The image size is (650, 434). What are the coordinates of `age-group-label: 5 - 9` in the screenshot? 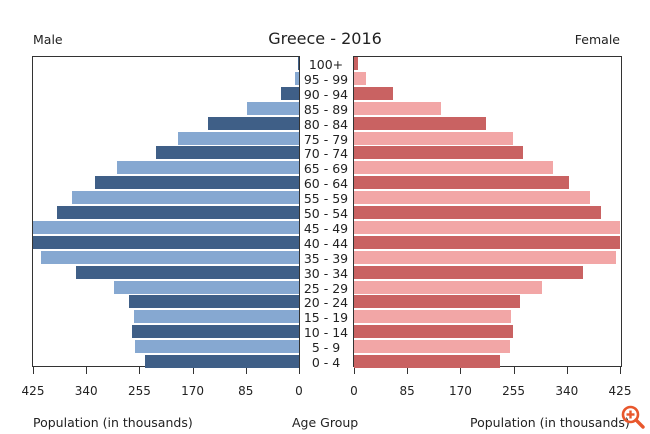 It's located at (326, 348).